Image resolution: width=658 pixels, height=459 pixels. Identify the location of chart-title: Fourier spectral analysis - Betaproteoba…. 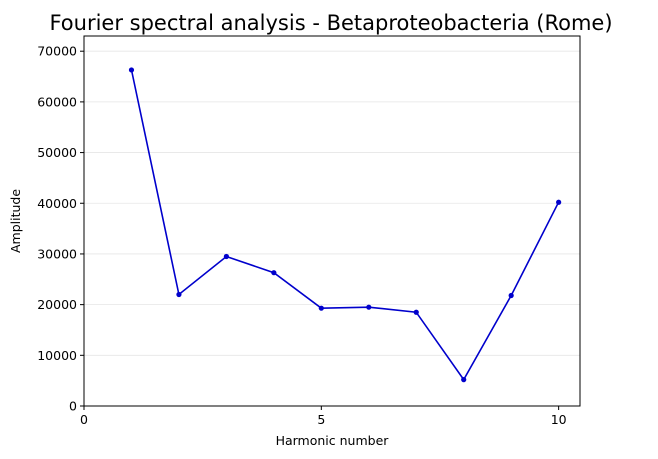
(330, 23).